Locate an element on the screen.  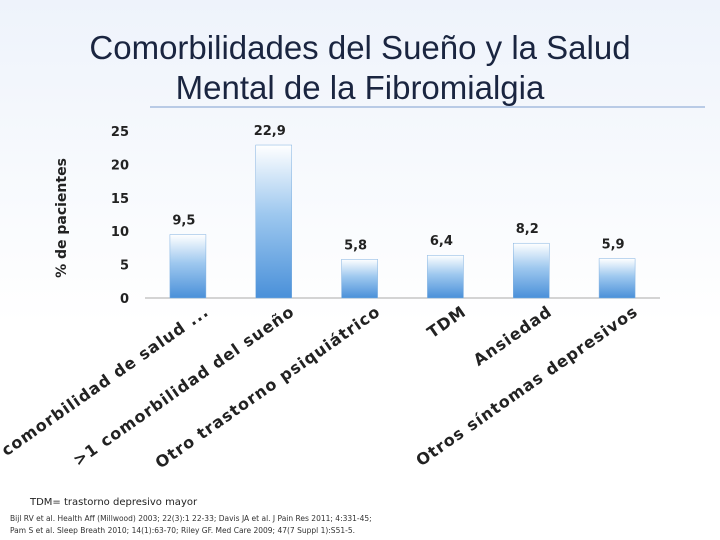
x-category-label: TDM is located at coordinates (446, 322).